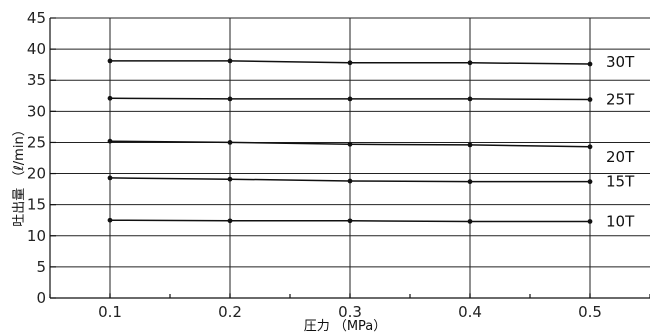 This screenshot has height=333, width=650. I want to click on x-tick-label: 0.5, so click(590, 312).